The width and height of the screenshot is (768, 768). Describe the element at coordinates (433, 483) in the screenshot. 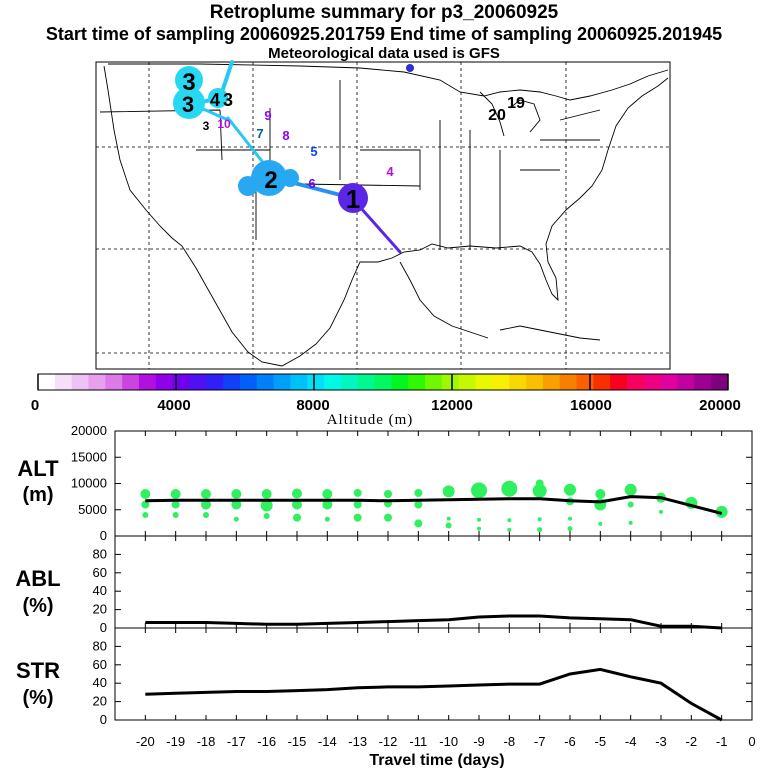

I see `panel-frame-alt` at that location.